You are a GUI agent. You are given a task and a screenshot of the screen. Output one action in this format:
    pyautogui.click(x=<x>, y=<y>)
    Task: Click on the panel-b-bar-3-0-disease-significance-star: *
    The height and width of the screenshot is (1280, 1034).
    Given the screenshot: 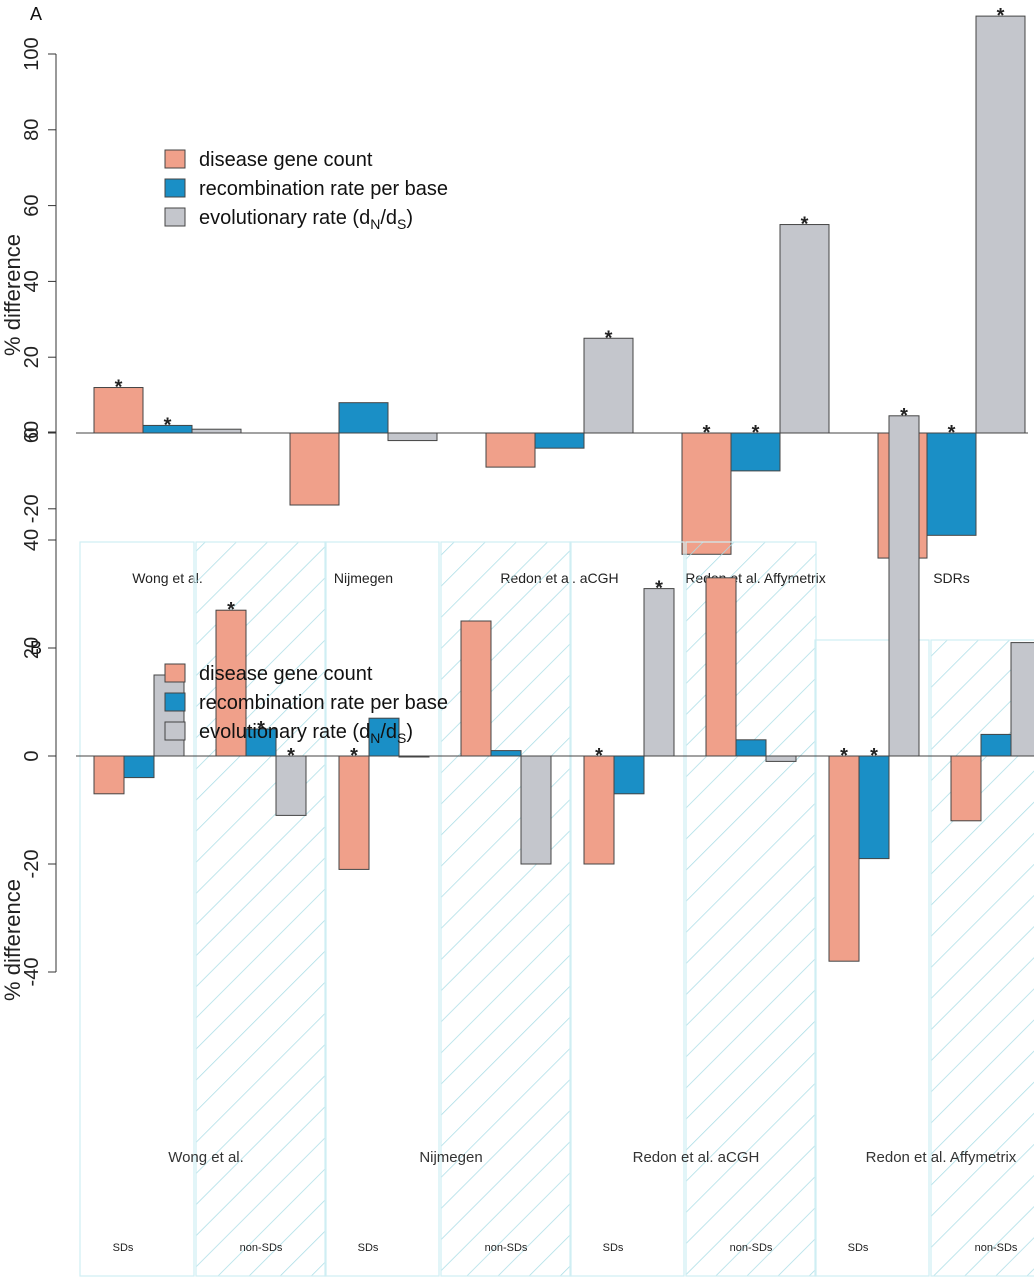 What is the action you would take?
    pyautogui.click(x=844, y=756)
    